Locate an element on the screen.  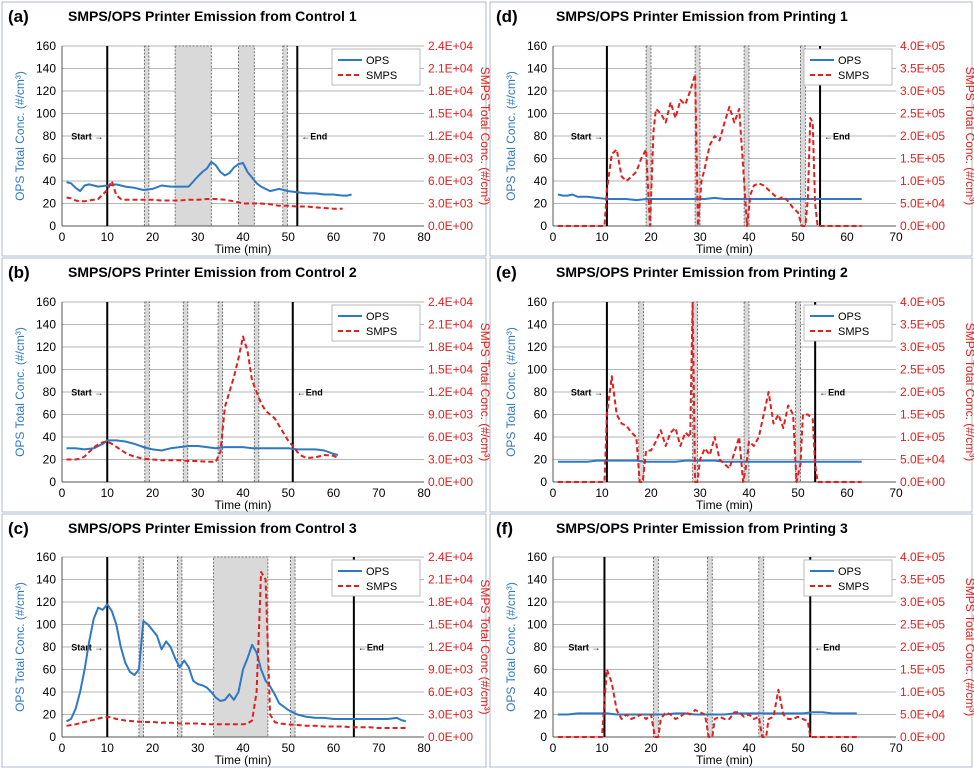
legend-box is located at coordinates (848, 67).